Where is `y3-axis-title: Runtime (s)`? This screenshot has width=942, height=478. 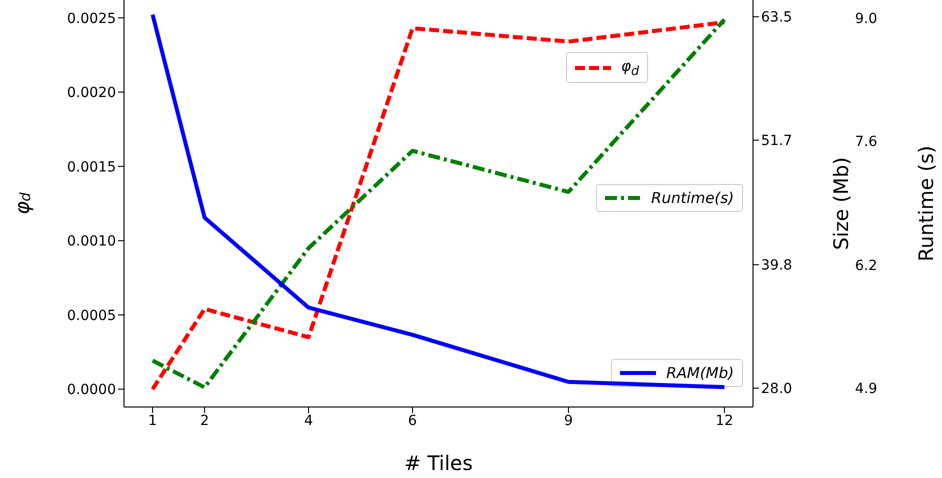 y3-axis-title: Runtime (s) is located at coordinates (926, 204).